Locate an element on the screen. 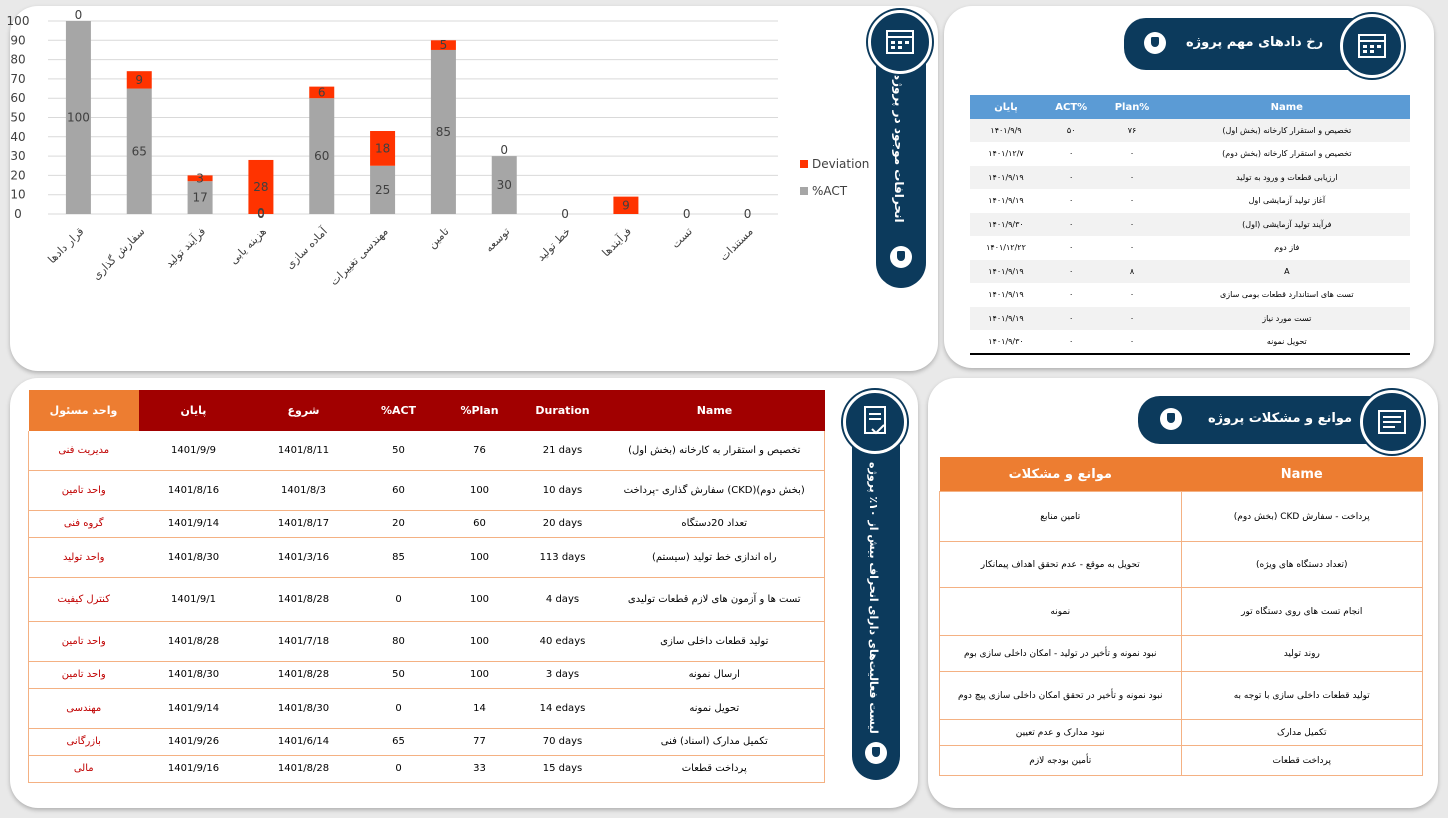 The width and height of the screenshot is (1448, 818). table-cell: 77 is located at coordinates (479, 742).